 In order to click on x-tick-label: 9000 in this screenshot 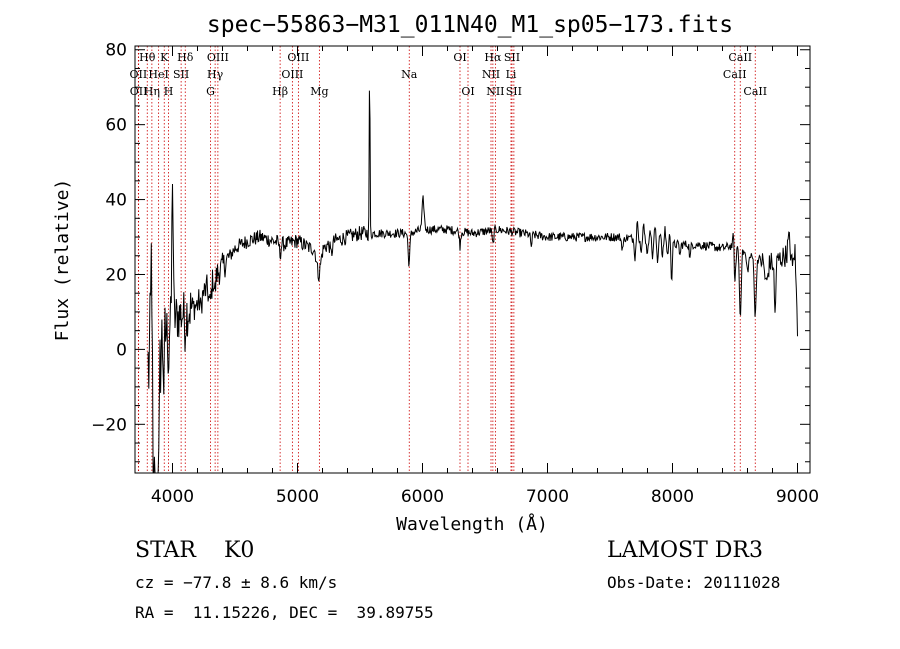, I will do `click(797, 497)`.